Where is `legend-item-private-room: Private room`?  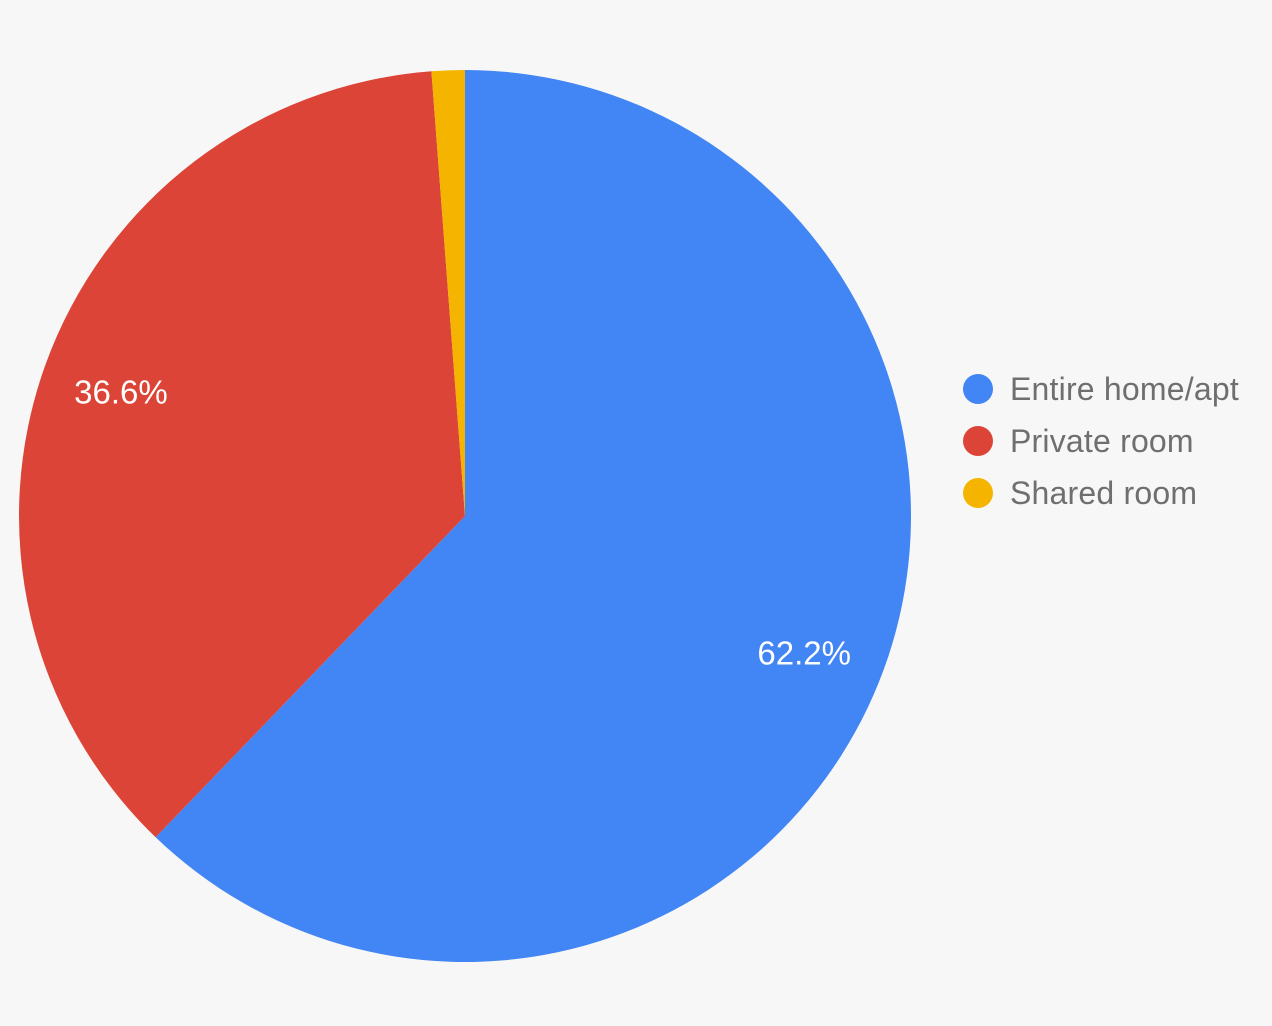 legend-item-private-room: Private room is located at coordinates (1101, 441).